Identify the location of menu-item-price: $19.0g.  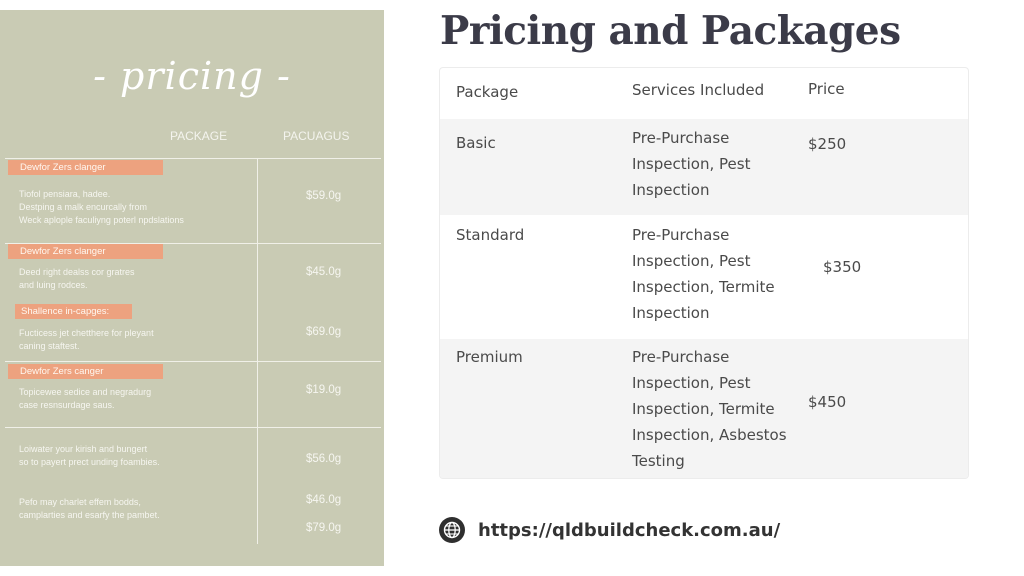
(324, 390).